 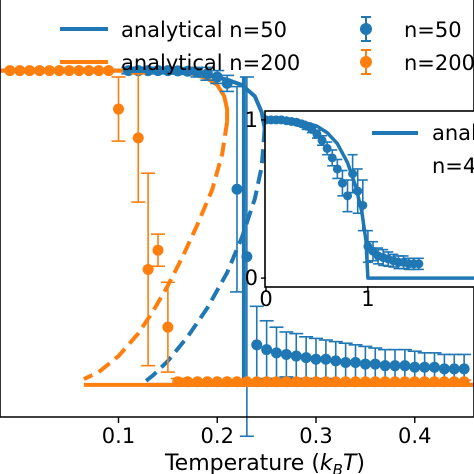 What do you see at coordinates (210, 63) in the screenshot?
I see `legend-label-analytical-n200: analytical n=200` at bounding box center [210, 63].